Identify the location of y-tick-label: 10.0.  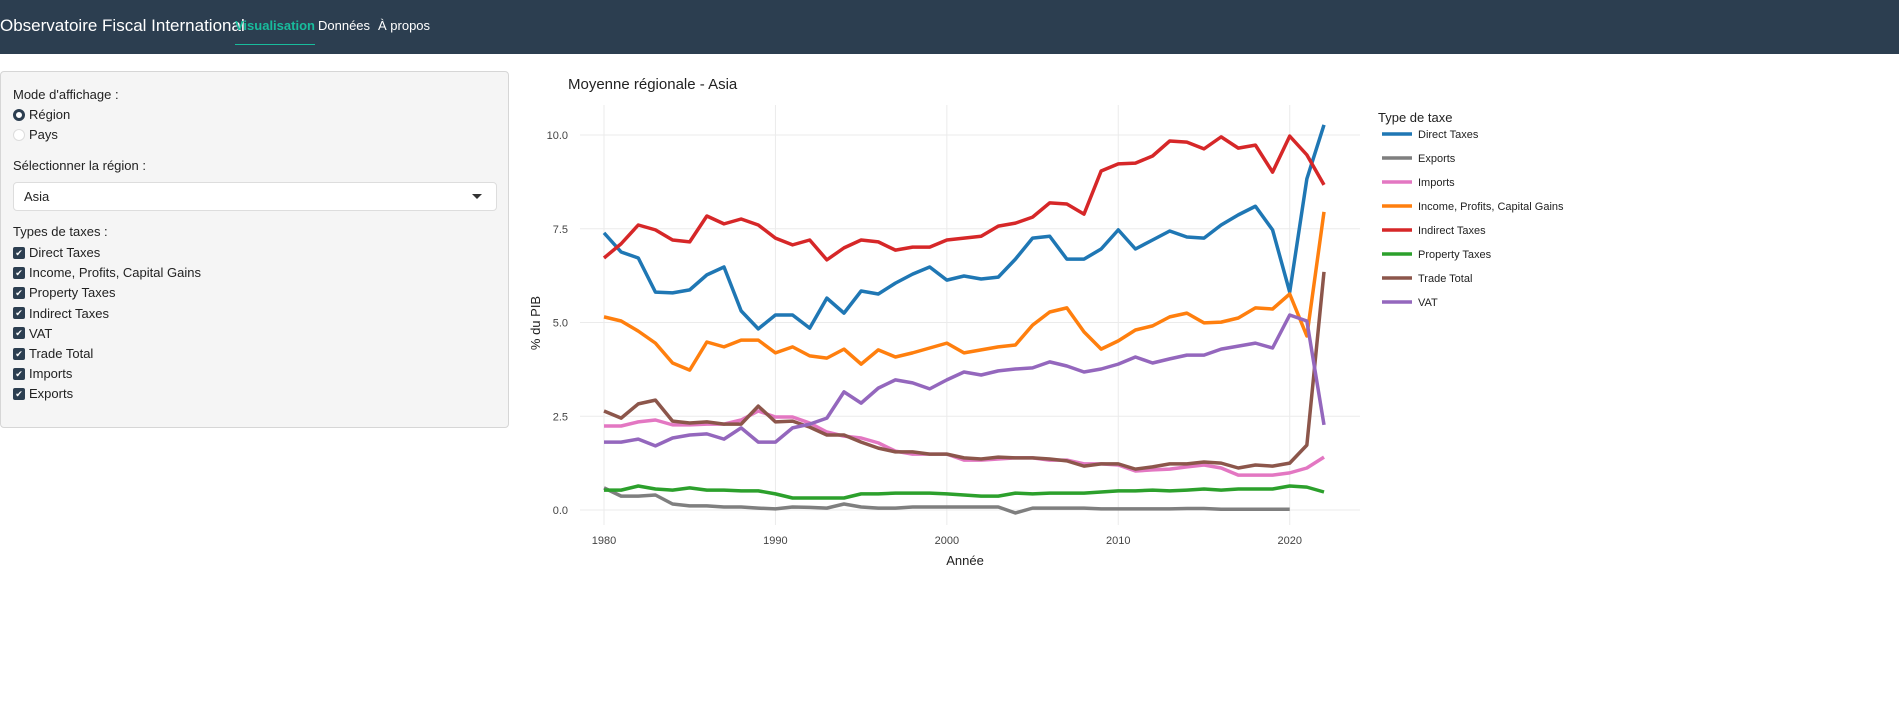
(557, 136).